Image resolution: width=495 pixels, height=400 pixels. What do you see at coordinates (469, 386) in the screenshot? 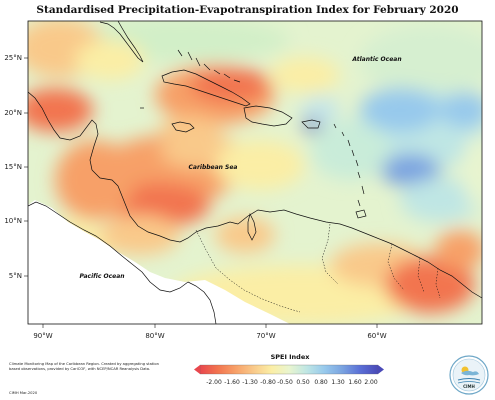
I see `logo-text: CIMH` at bounding box center [469, 386].